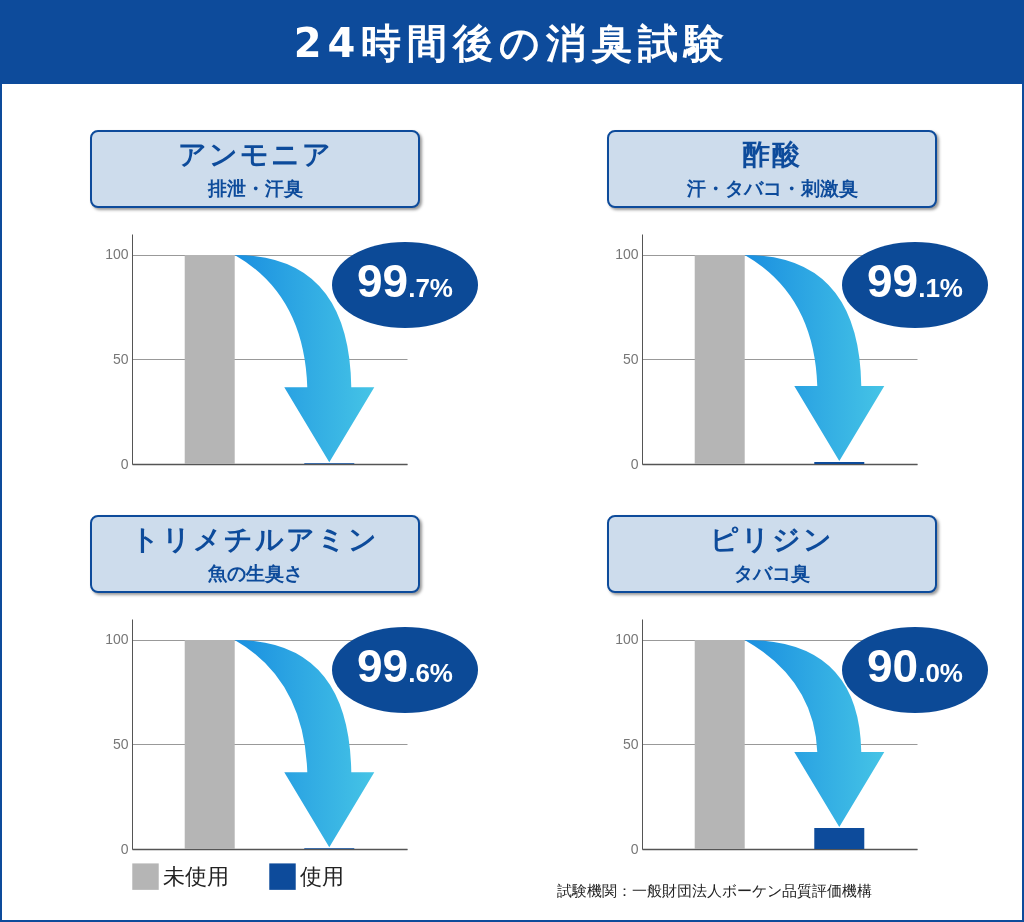  Describe the element at coordinates (255, 188) in the screenshot. I see `chart-subtitle: 排泄・汗臭` at that location.